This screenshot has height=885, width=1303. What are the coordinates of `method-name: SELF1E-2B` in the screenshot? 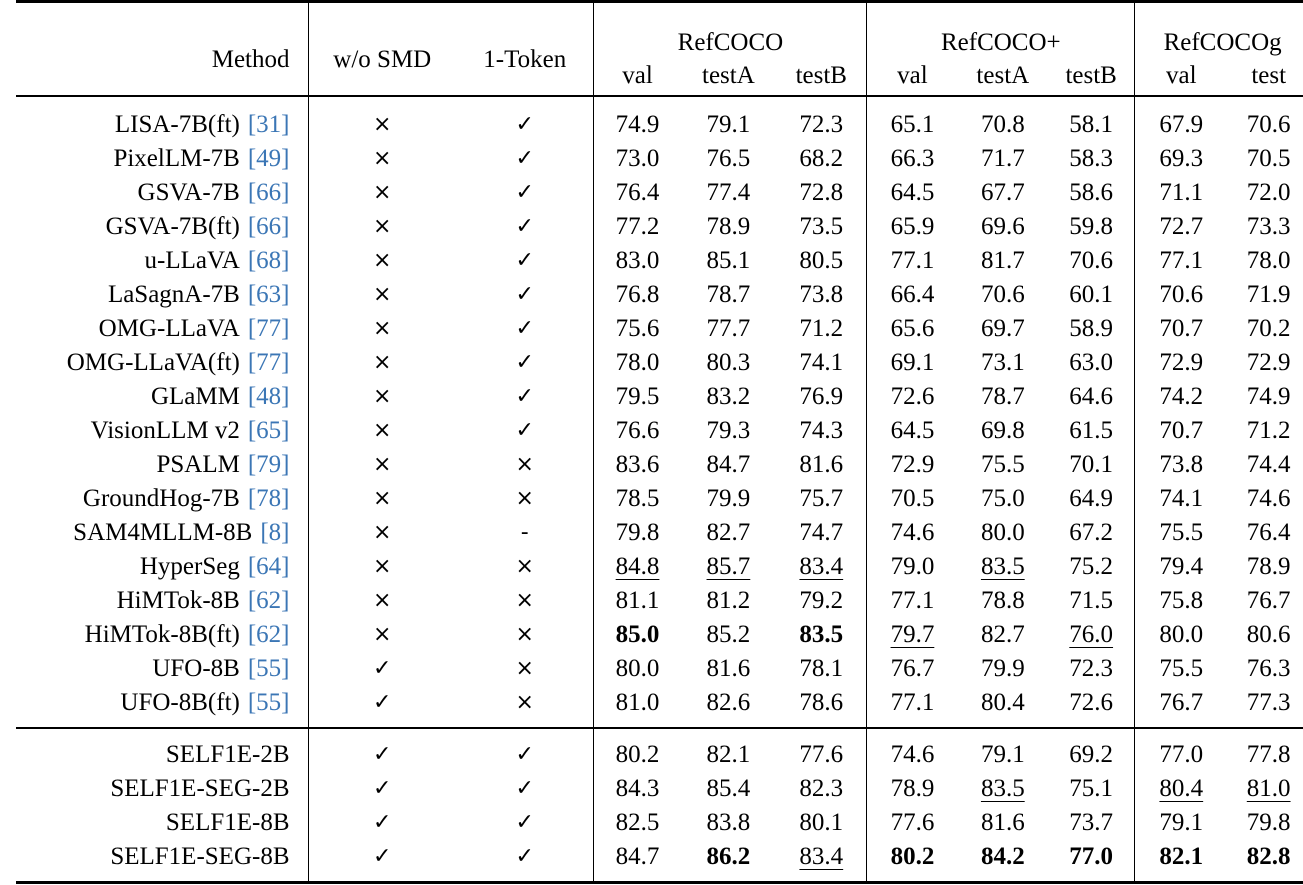 It's located at (227, 754).